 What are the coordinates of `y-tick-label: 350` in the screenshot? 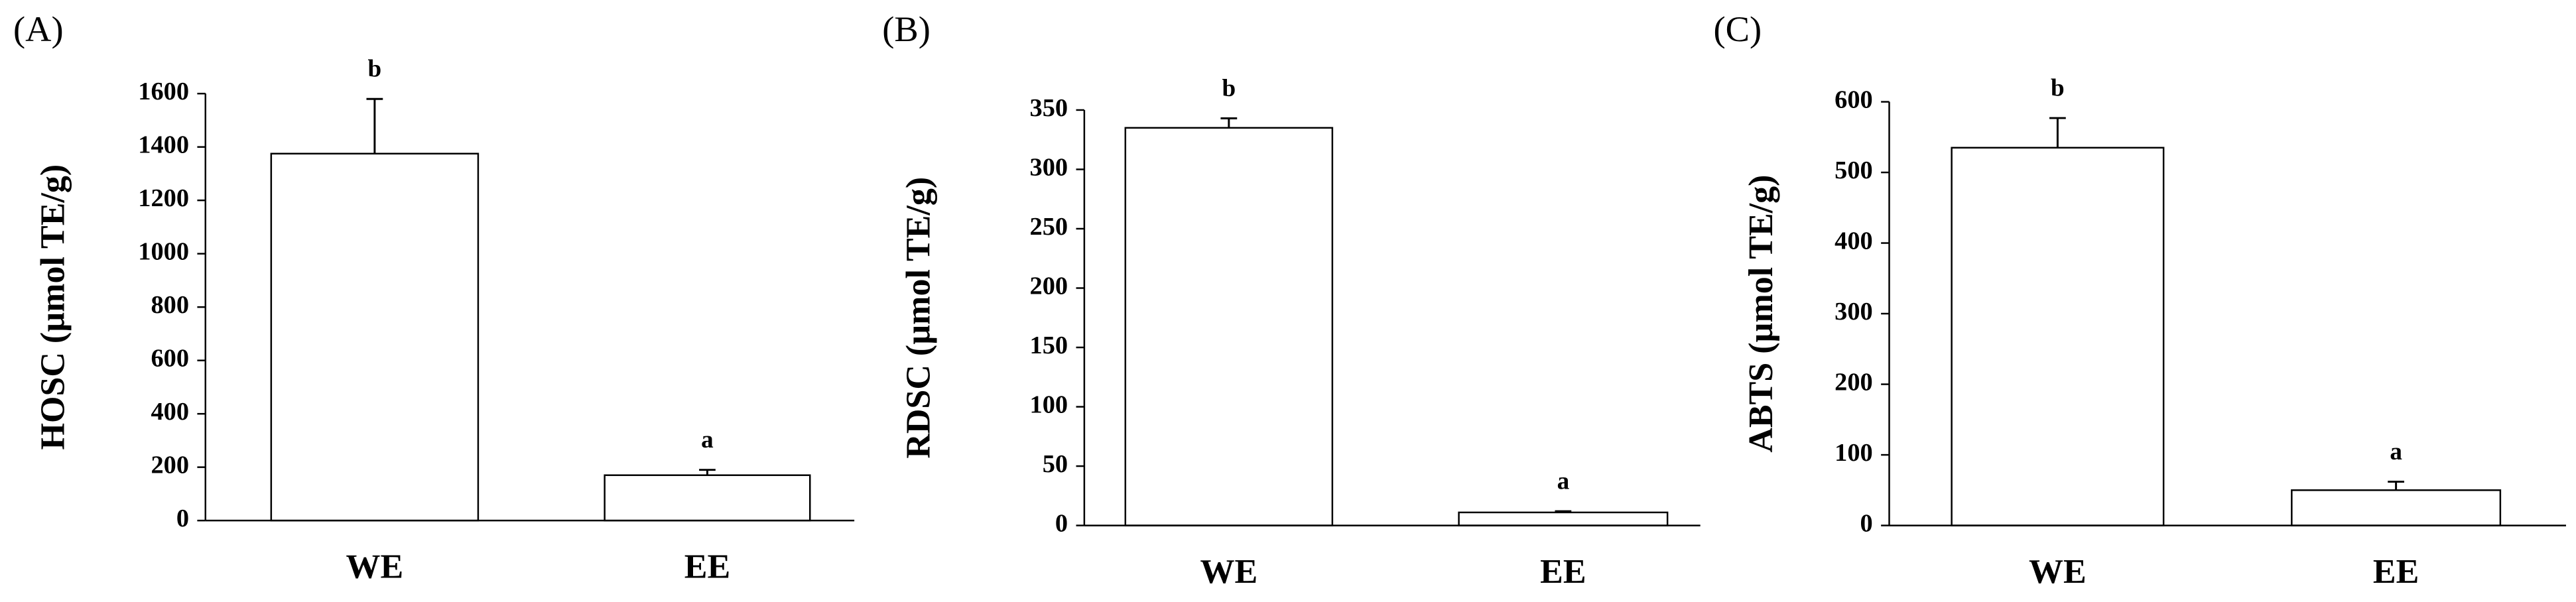 It's located at (1049, 108).